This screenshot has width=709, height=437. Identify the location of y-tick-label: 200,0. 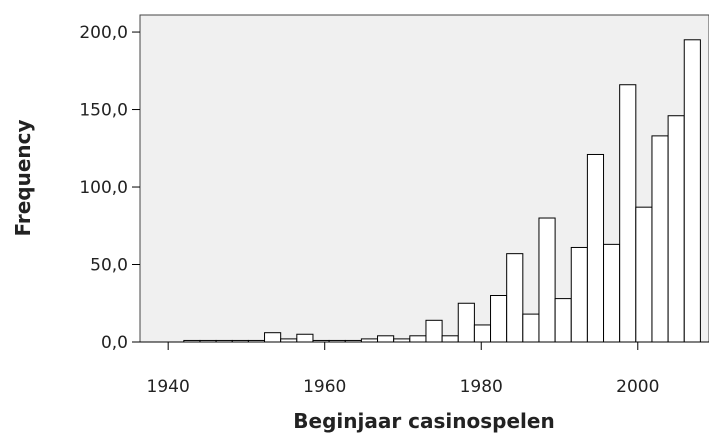
(103, 33).